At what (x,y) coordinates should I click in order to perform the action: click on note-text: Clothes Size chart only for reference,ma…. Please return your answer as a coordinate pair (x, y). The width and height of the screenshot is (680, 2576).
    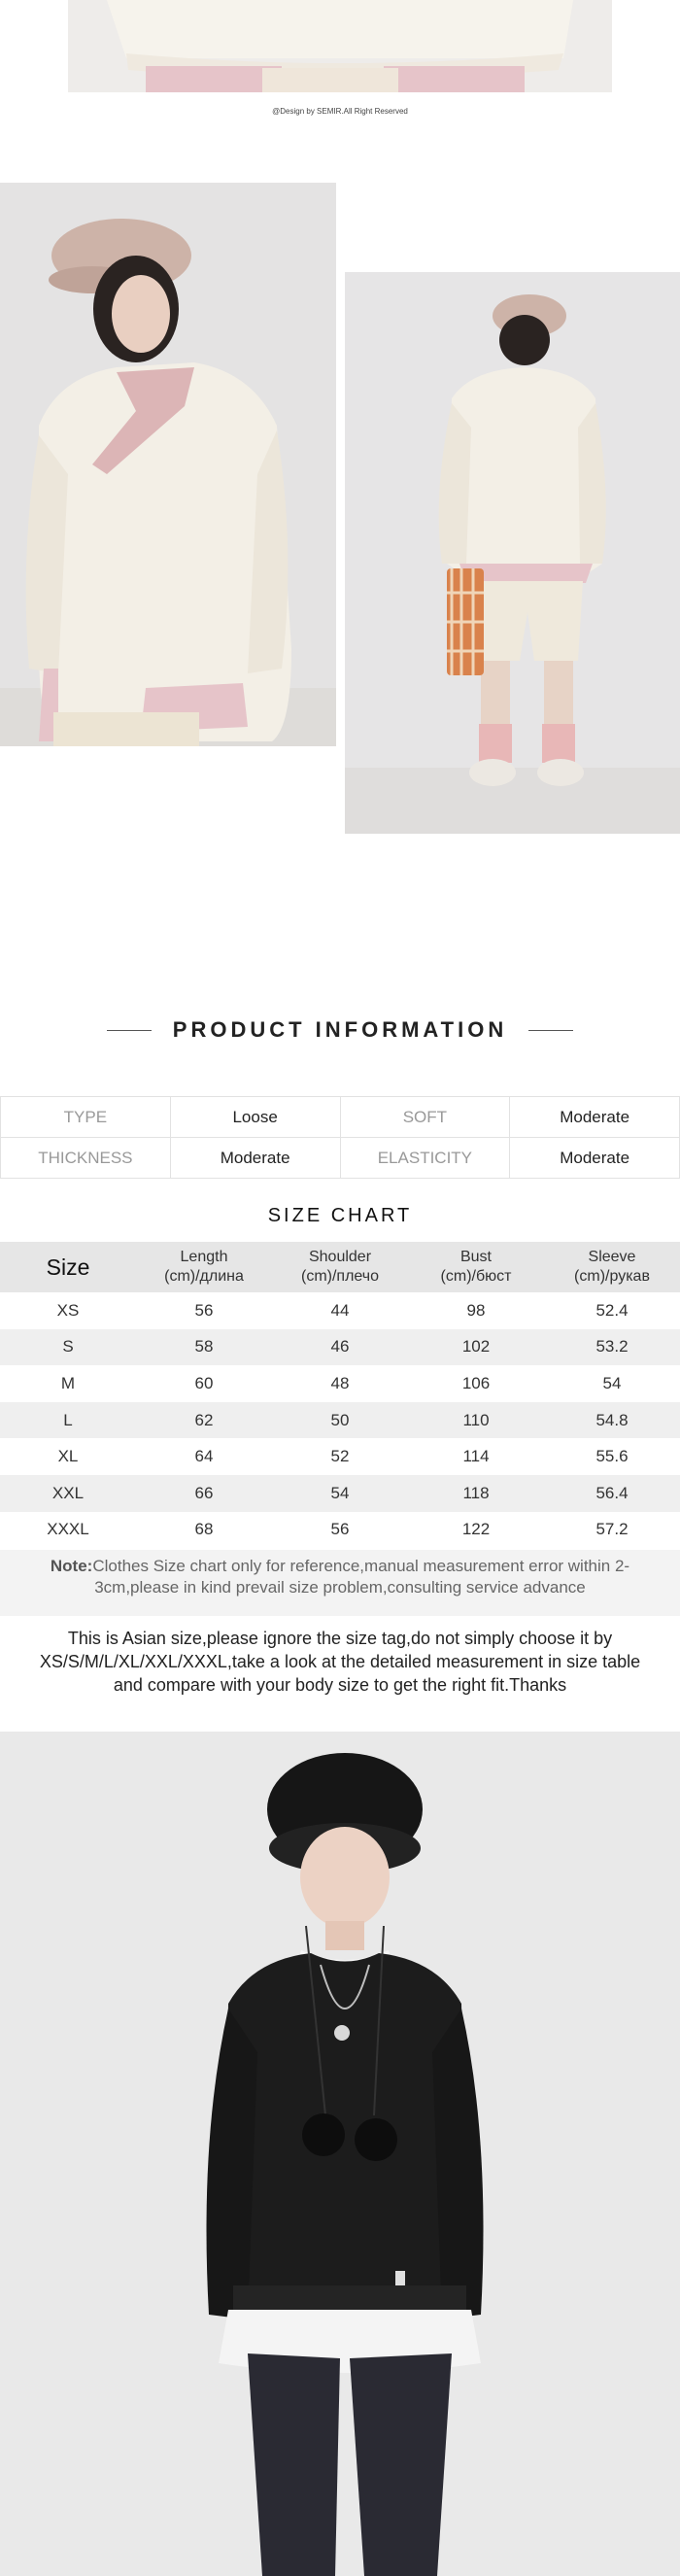
    Looking at the image, I should click on (361, 1577).